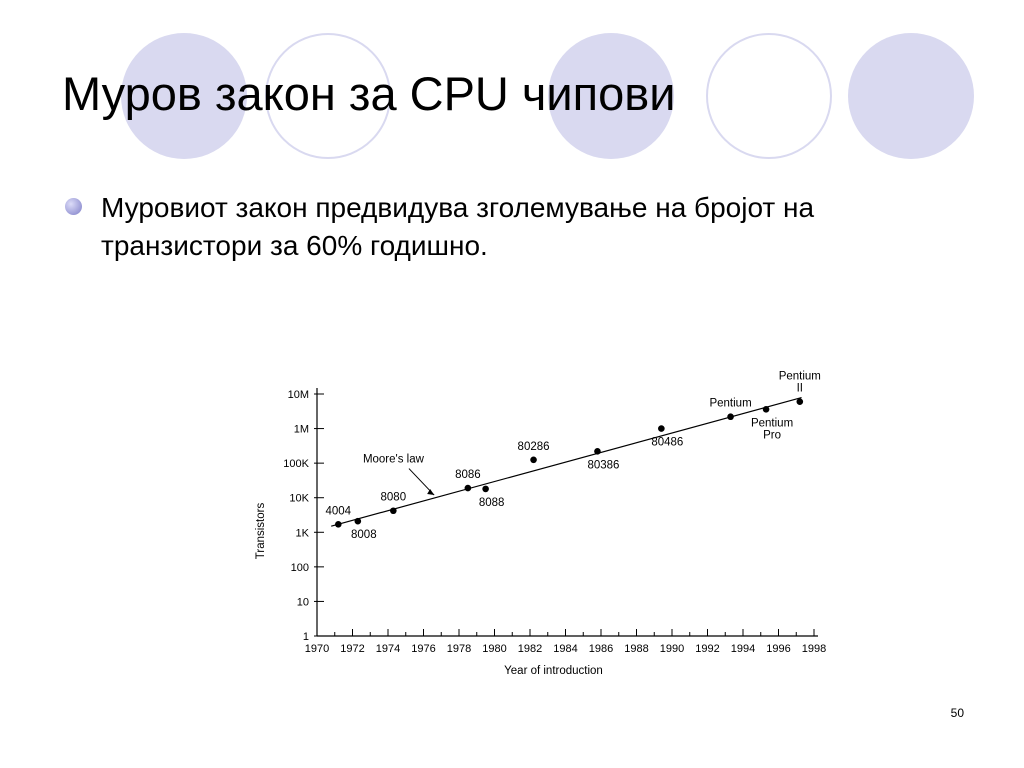 The image size is (1024, 768). I want to click on x-tick-label: 1992, so click(707, 649).